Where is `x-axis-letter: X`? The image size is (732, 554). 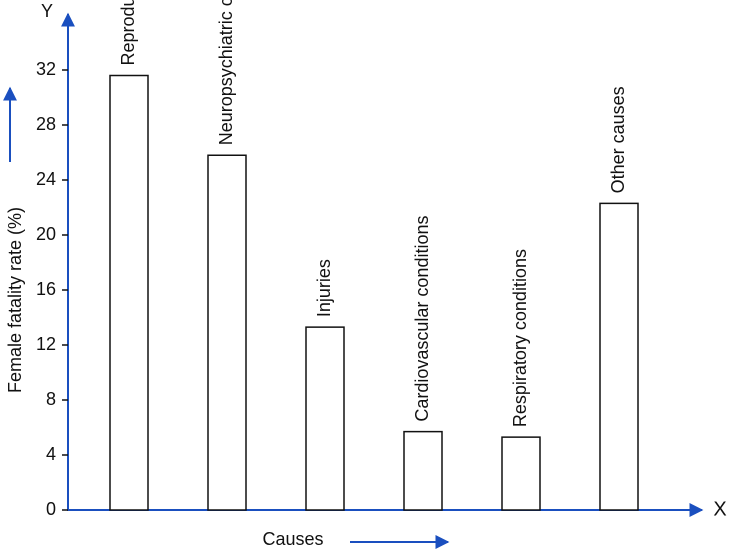
x-axis-letter: X is located at coordinates (719, 509).